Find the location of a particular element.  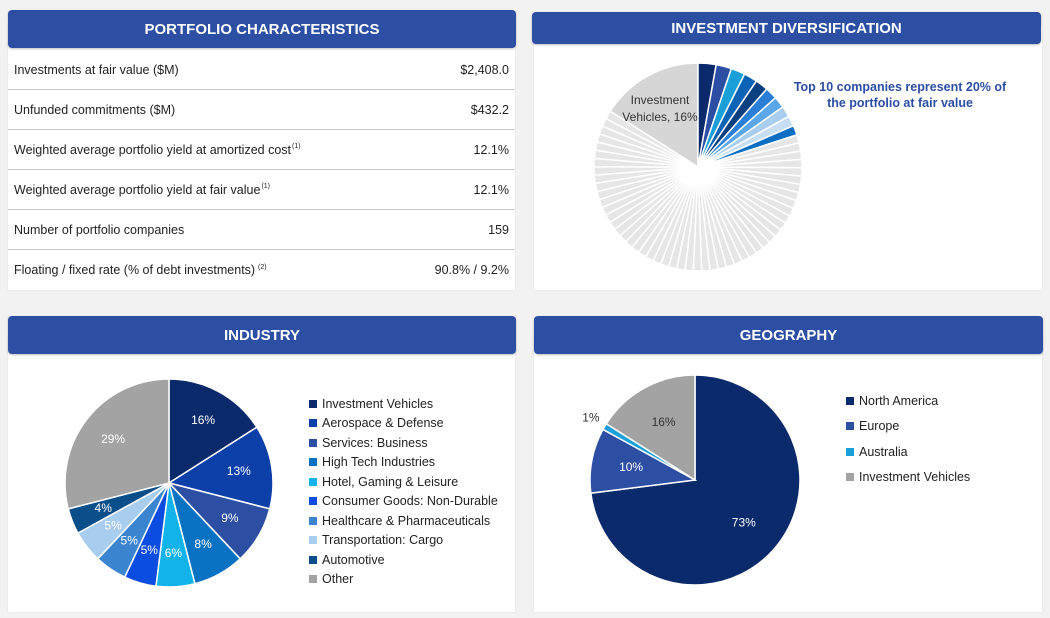

legend-item: High Tech Industries is located at coordinates (403, 463).